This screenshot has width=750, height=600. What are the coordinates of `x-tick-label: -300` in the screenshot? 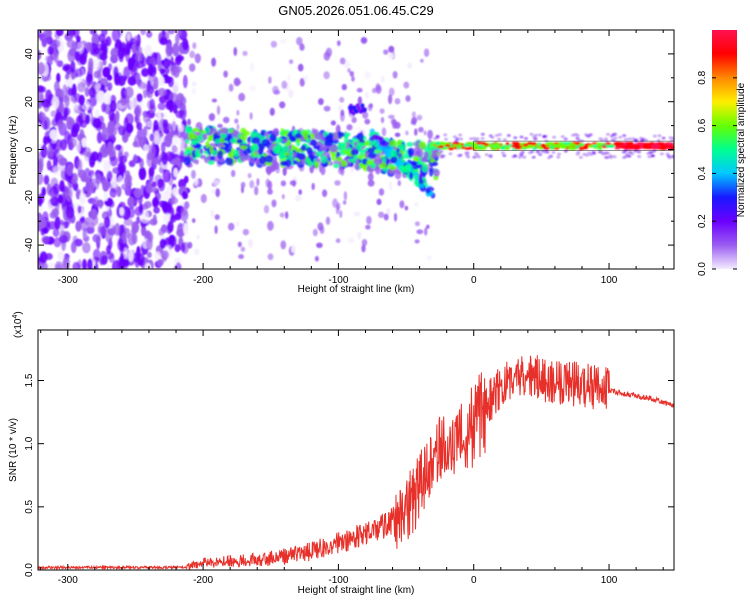 It's located at (68, 580).